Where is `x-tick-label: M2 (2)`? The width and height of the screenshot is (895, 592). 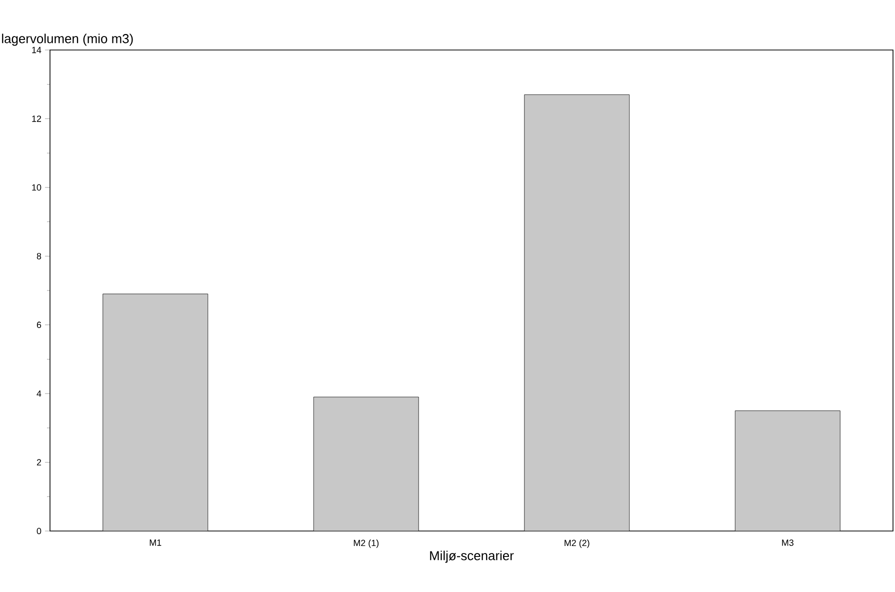 x-tick-label: M2 (2) is located at coordinates (577, 544).